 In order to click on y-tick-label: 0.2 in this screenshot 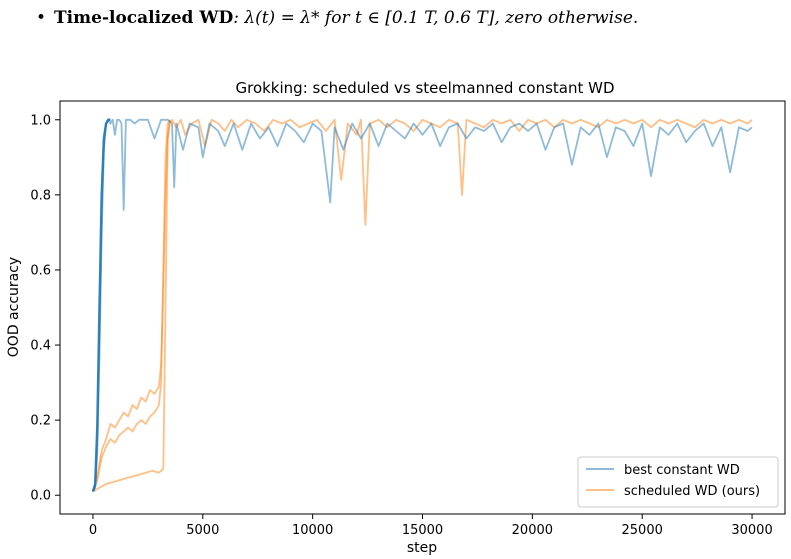, I will do `click(40, 421)`.